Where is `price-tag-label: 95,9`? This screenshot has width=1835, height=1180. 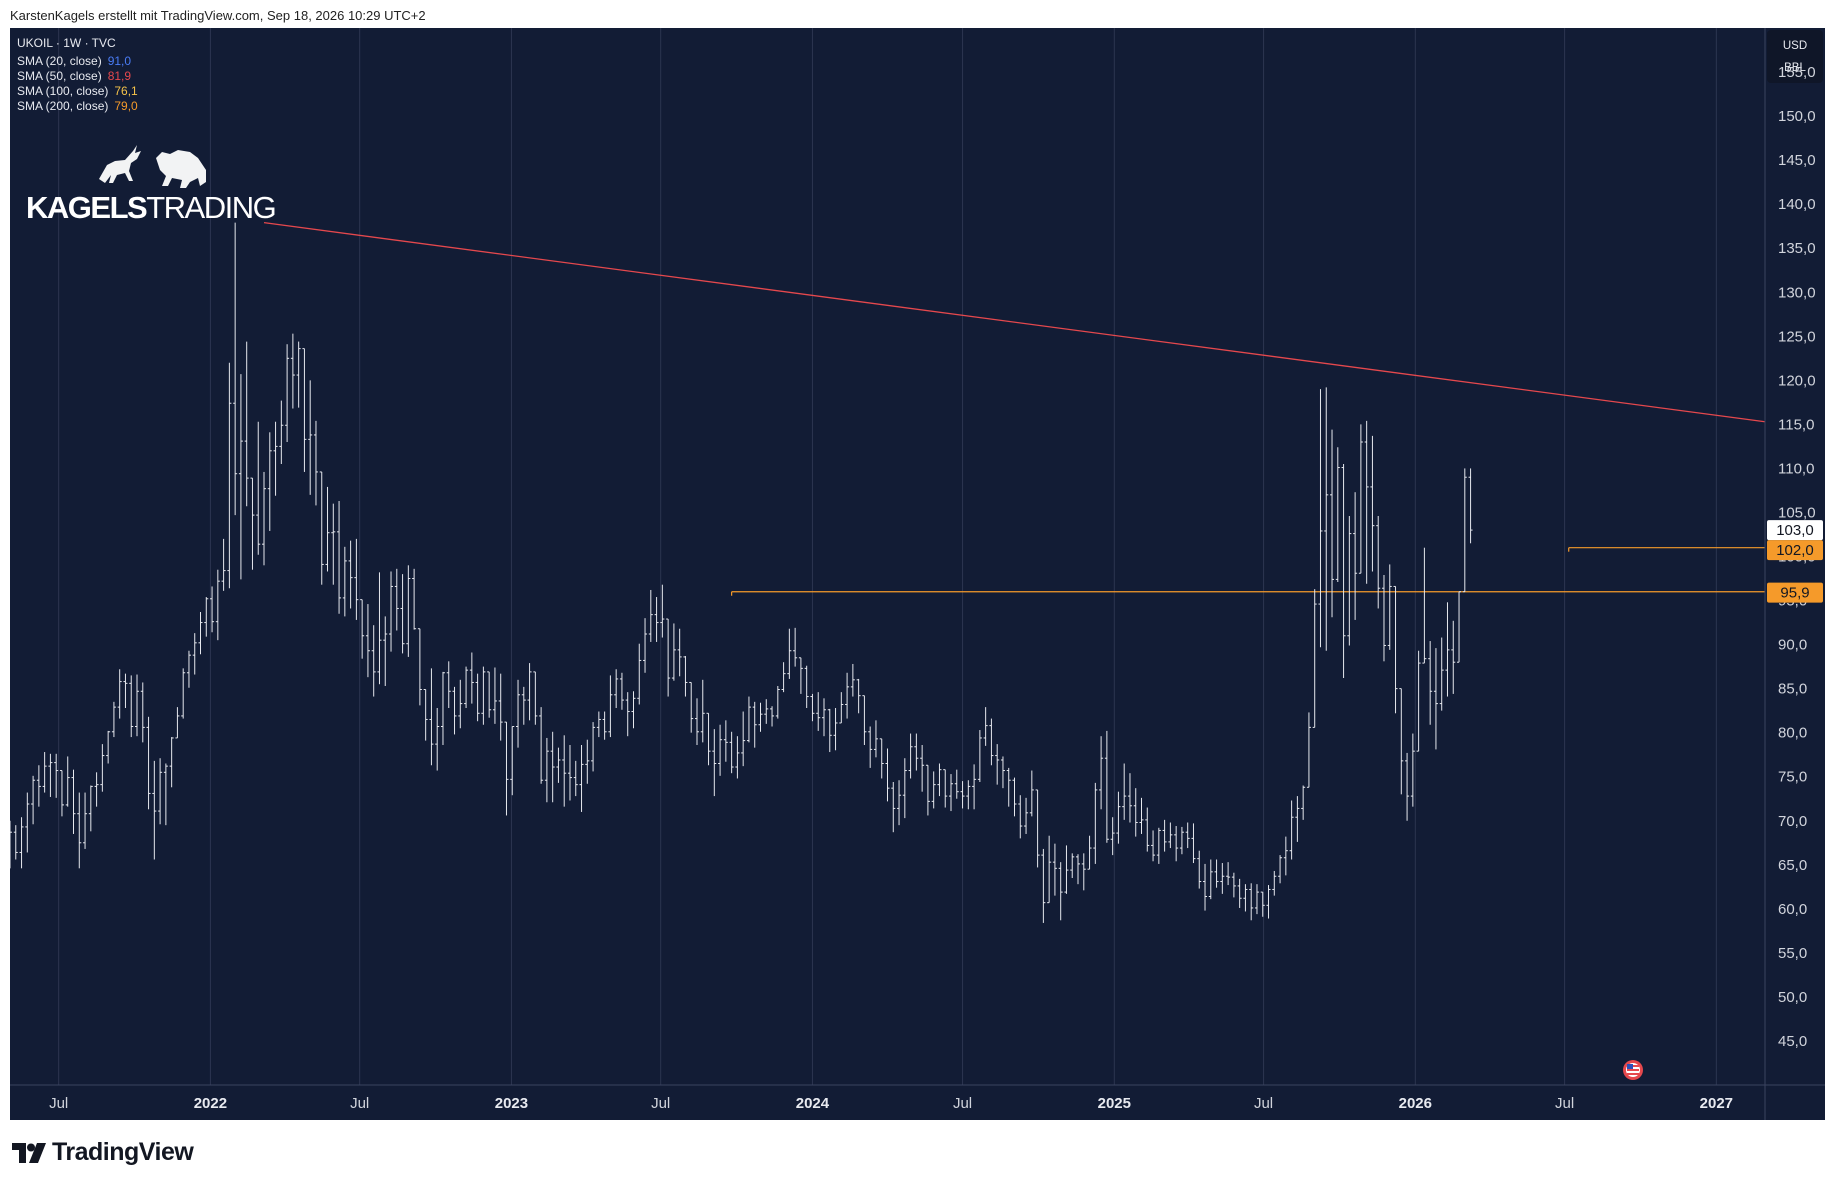
price-tag-label: 95,9 is located at coordinates (1794, 593).